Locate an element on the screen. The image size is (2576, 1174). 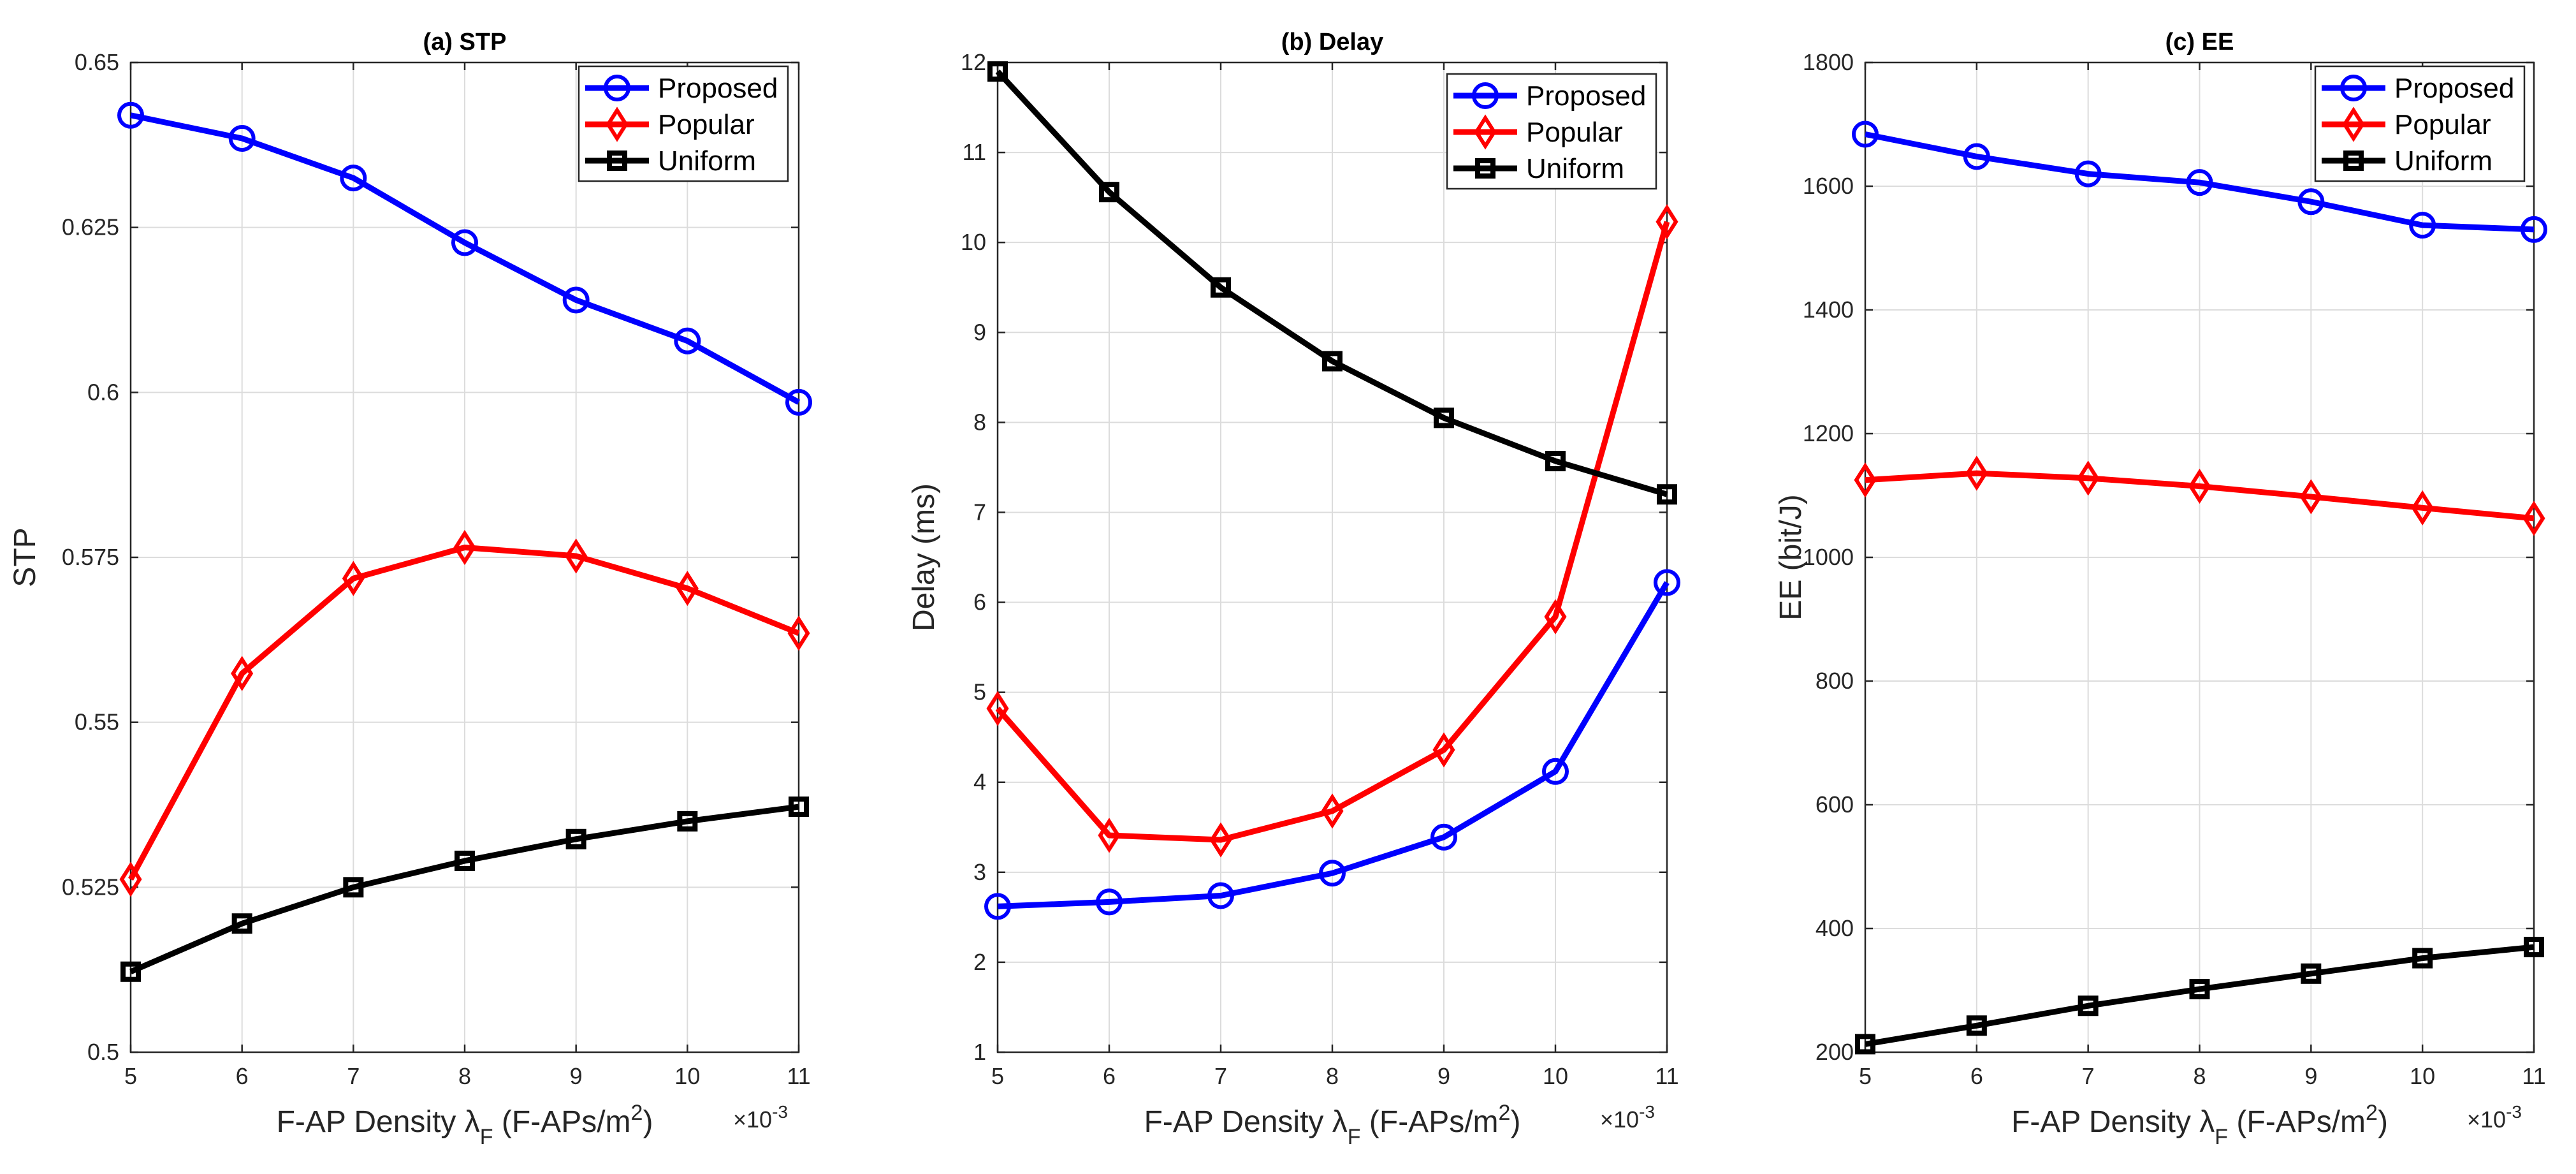
y-tick-label: 5 is located at coordinates (979, 692).